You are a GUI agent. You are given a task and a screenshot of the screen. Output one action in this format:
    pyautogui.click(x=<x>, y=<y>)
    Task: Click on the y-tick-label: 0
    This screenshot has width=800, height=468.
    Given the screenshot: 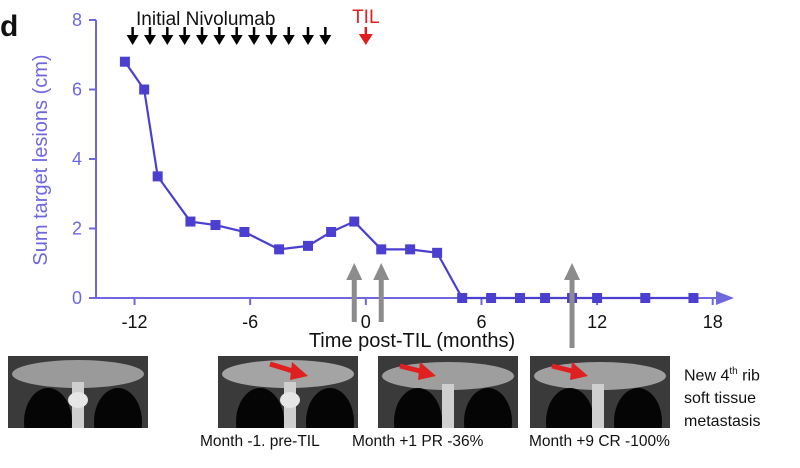 What is the action you would take?
    pyautogui.click(x=77, y=298)
    